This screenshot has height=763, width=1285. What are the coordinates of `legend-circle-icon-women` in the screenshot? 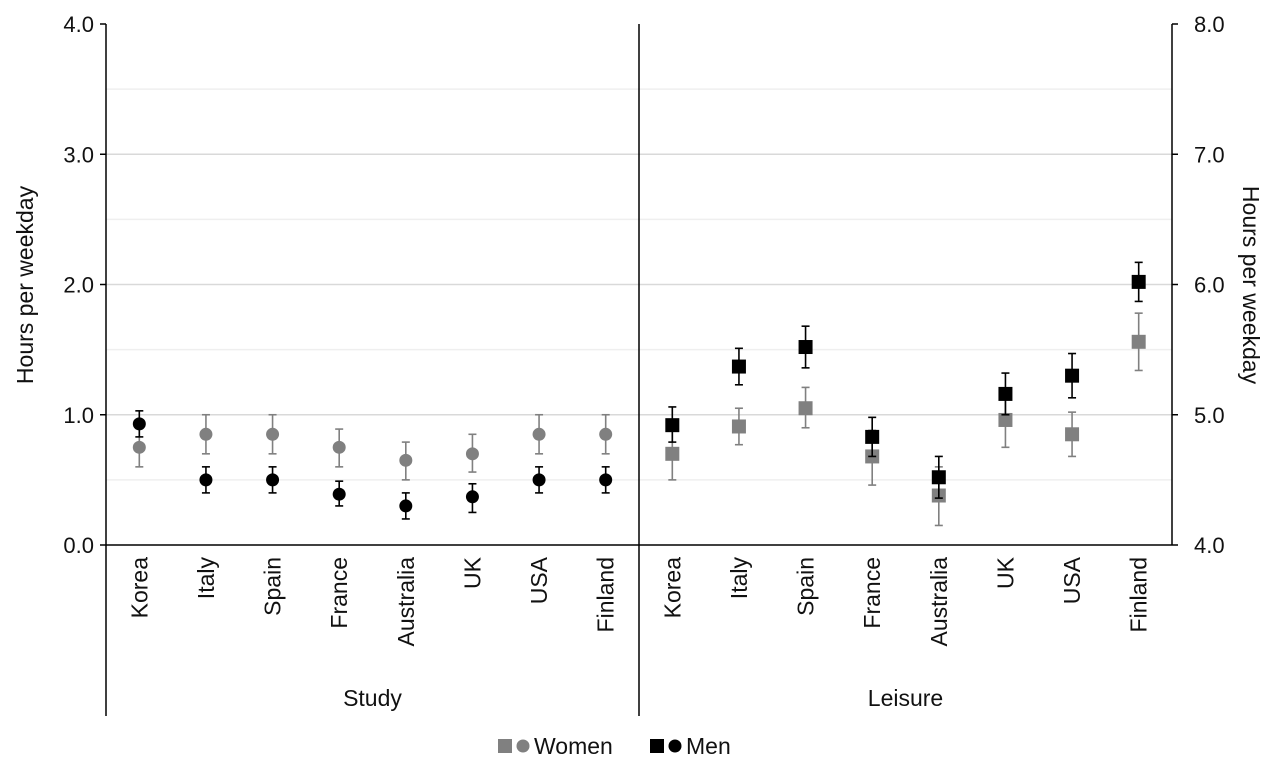 It's located at (523, 746).